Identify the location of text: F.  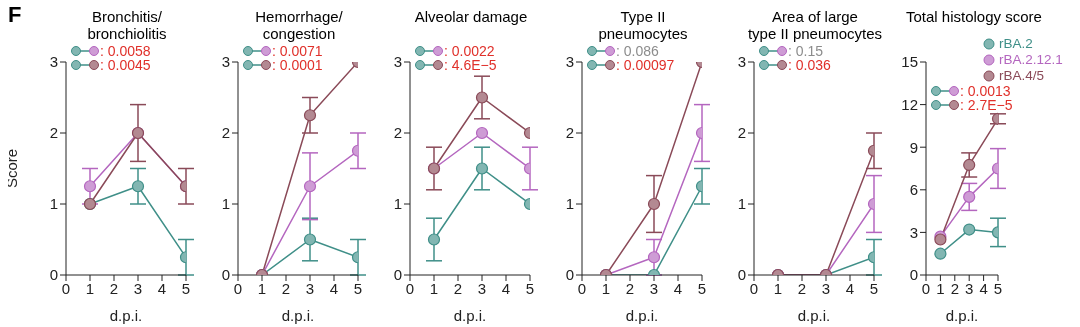
(15, 15).